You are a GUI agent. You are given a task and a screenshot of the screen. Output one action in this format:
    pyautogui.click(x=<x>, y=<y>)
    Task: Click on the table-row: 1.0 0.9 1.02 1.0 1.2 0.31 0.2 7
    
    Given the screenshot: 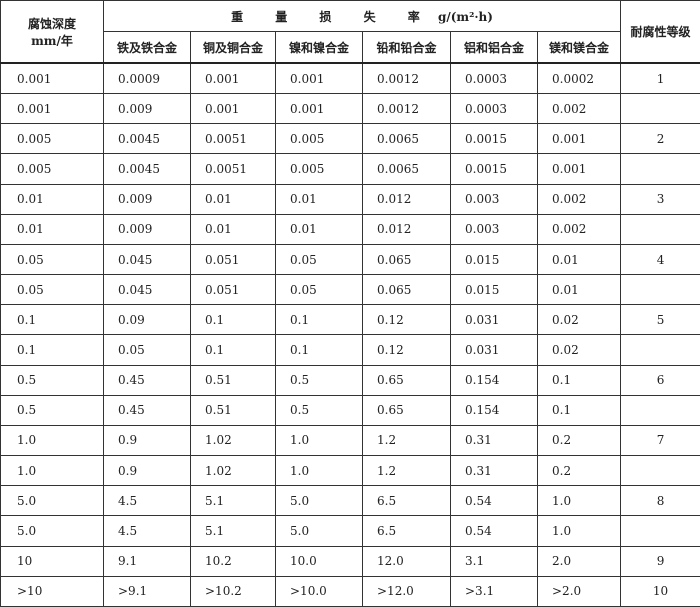 What is the action you would take?
    pyautogui.click(x=350, y=440)
    